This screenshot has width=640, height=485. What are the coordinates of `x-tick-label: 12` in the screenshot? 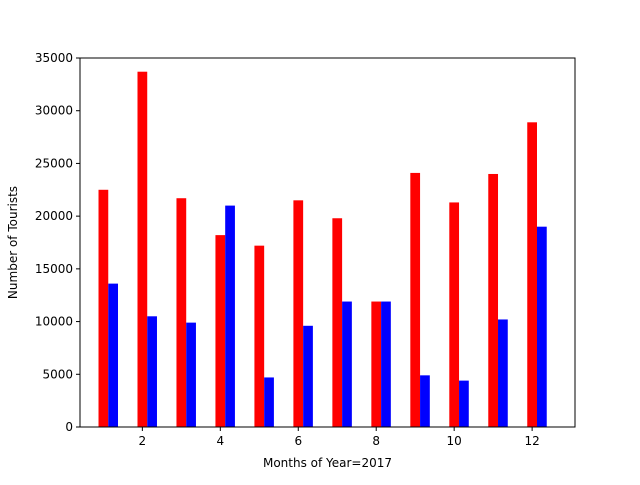 It's located at (531, 441).